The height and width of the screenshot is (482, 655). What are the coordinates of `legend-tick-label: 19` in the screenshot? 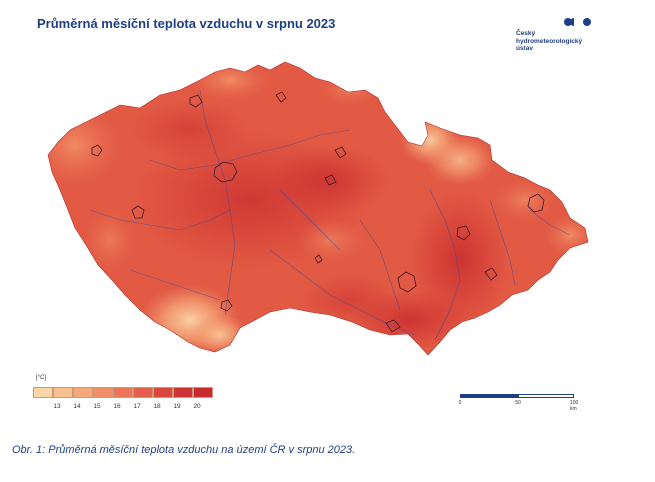 It's located at (177, 406).